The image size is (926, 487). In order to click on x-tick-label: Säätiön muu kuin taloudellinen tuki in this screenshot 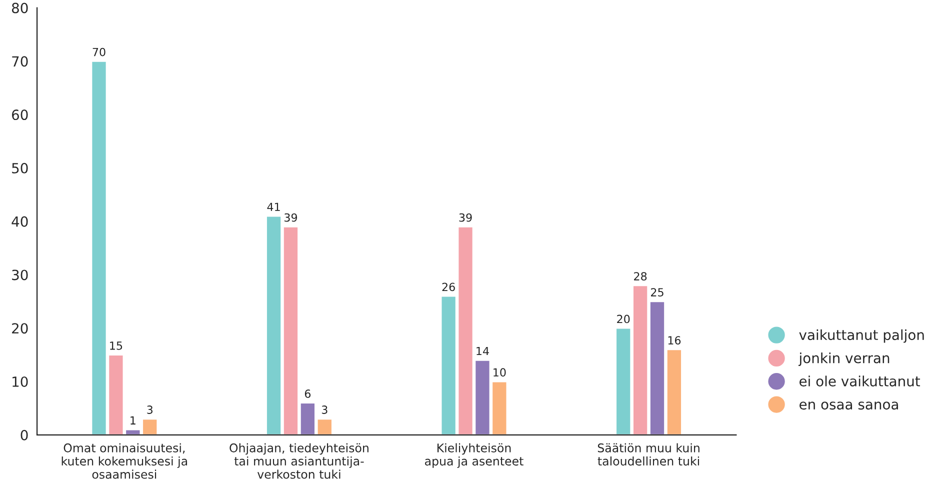, I will do `click(649, 454)`.